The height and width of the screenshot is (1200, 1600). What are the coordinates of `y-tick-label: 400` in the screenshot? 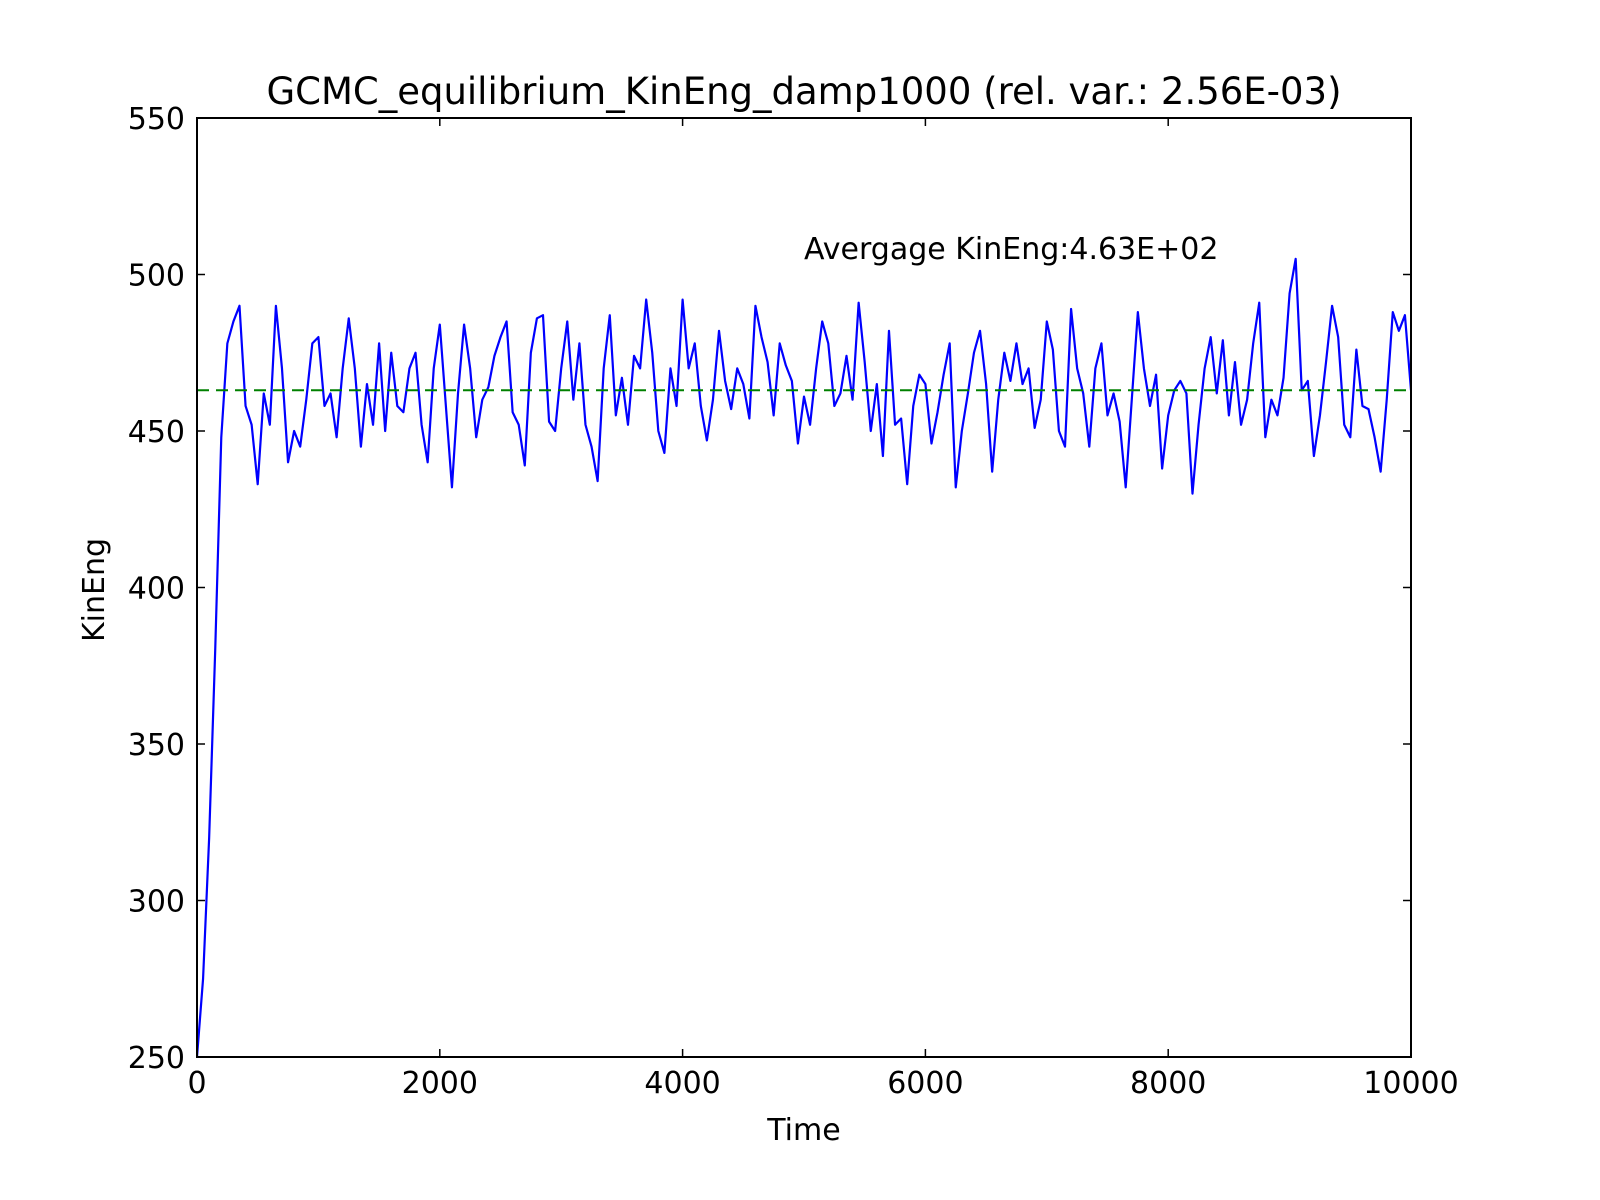 It's located at (156, 589).